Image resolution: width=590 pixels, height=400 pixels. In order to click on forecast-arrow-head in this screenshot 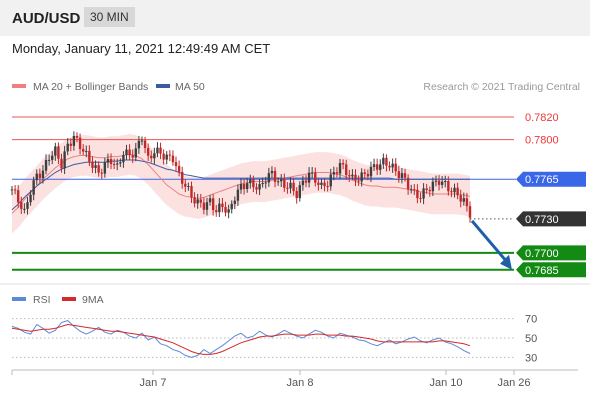, I will do `click(506, 262)`.